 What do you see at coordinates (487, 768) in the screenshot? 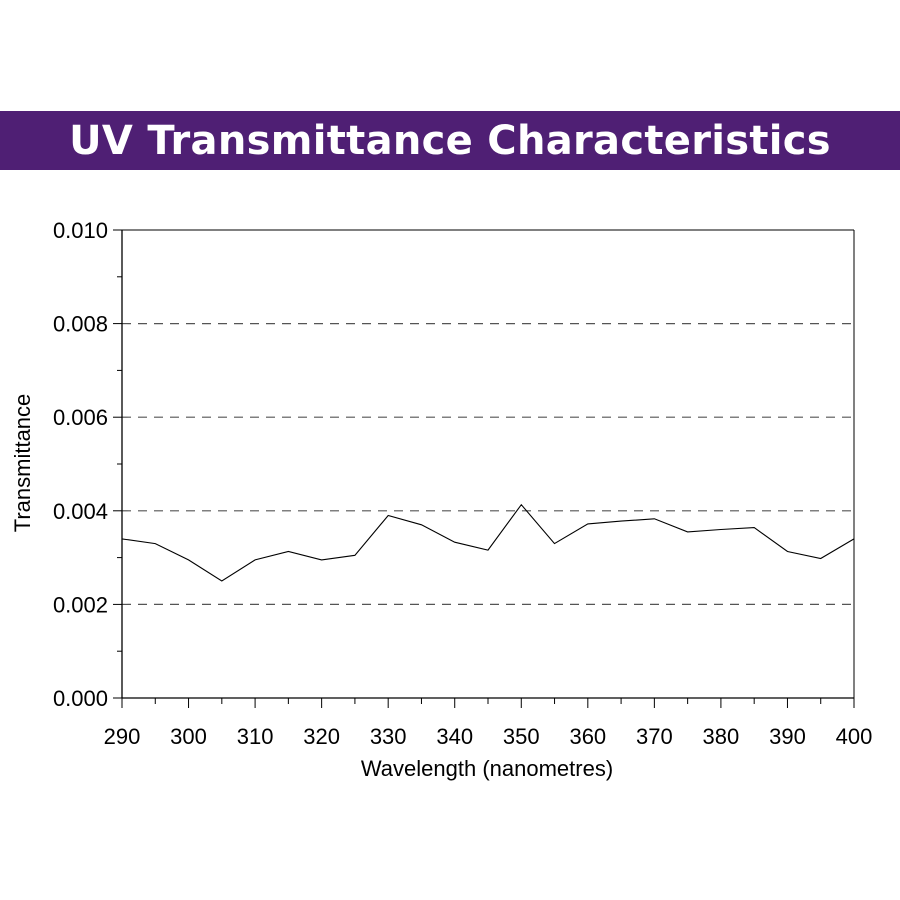
I see `x-axis-label: Wavelength (nanometres)` at bounding box center [487, 768].